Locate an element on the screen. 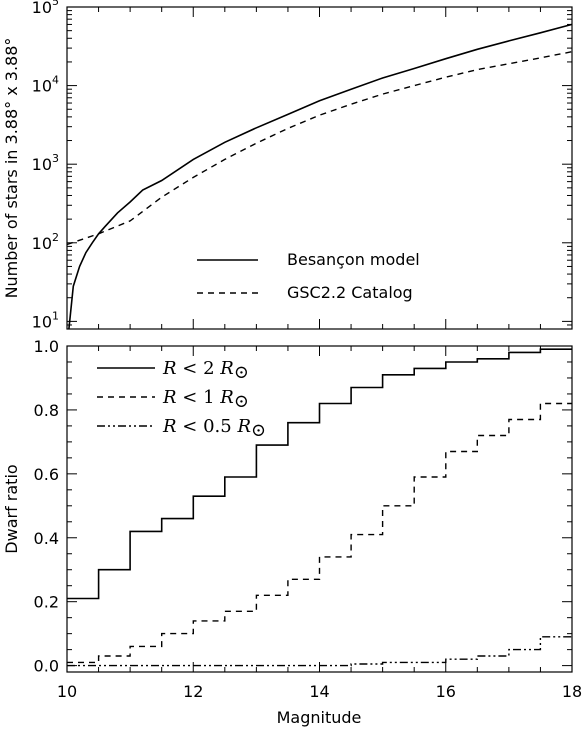  x-tick-label: 12 is located at coordinates (193, 691).